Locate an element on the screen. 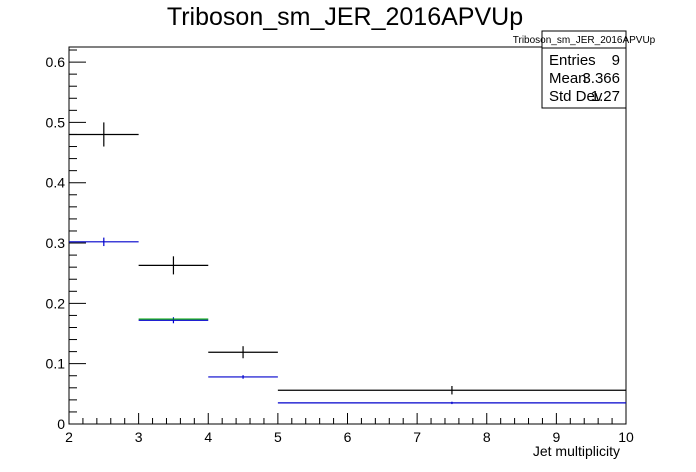 This screenshot has width=696, height=472. y-tick-label: 0 is located at coordinates (61, 424).